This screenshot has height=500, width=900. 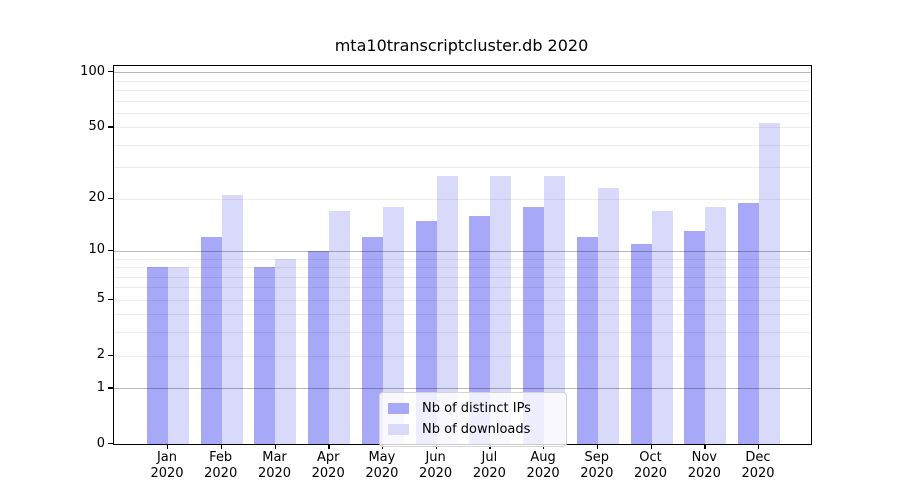 I want to click on bar-distinct-ips-aug, so click(x=534, y=325).